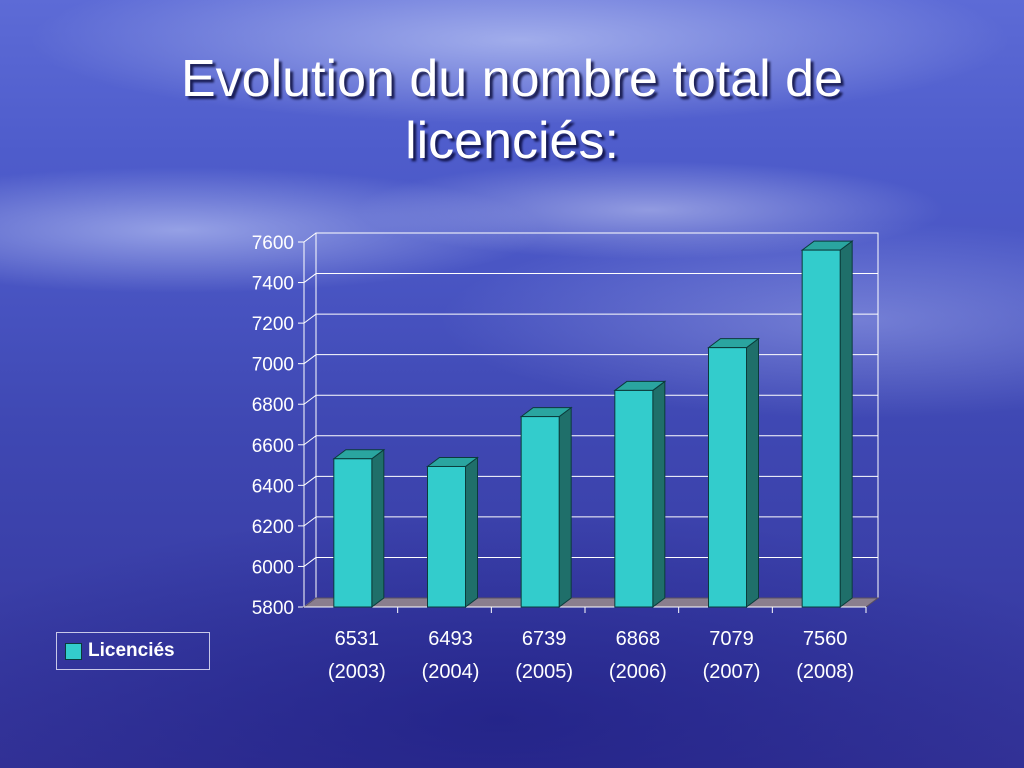 The height and width of the screenshot is (768, 1024). Describe the element at coordinates (731, 639) in the screenshot. I see `x-tick-label: 7079` at that location.